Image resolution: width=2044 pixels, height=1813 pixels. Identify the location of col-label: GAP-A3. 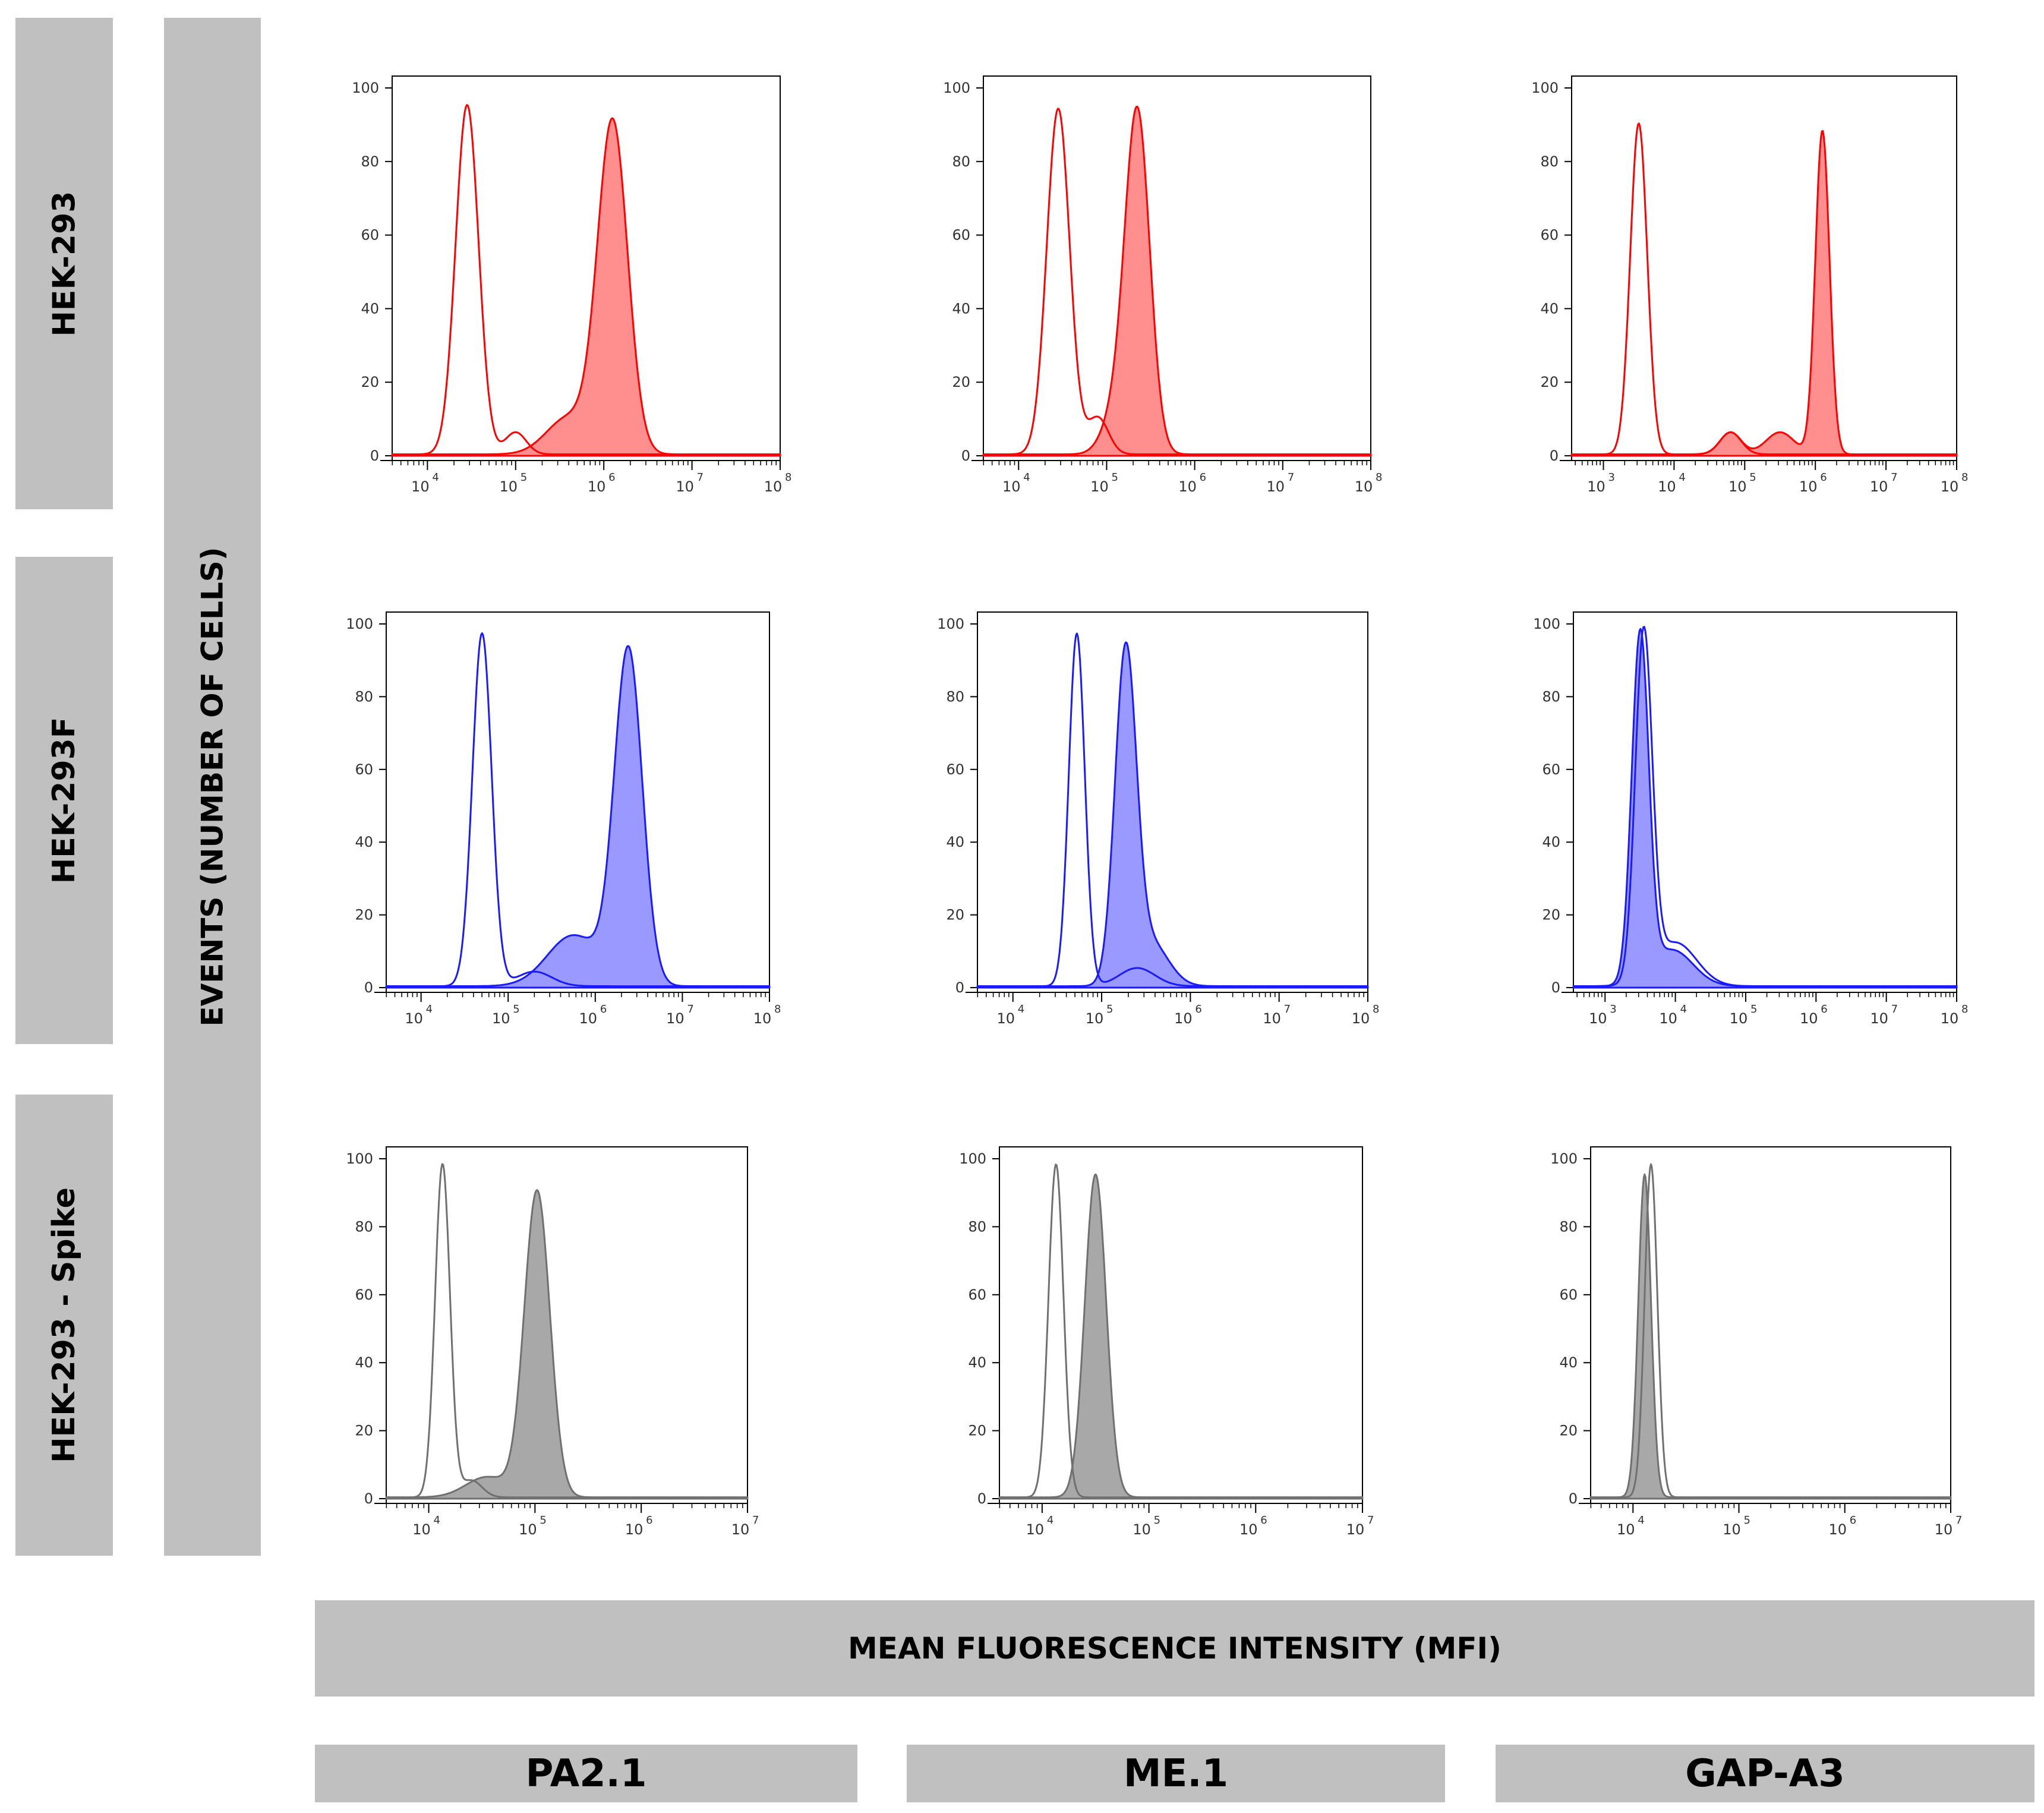
(1765, 1773).